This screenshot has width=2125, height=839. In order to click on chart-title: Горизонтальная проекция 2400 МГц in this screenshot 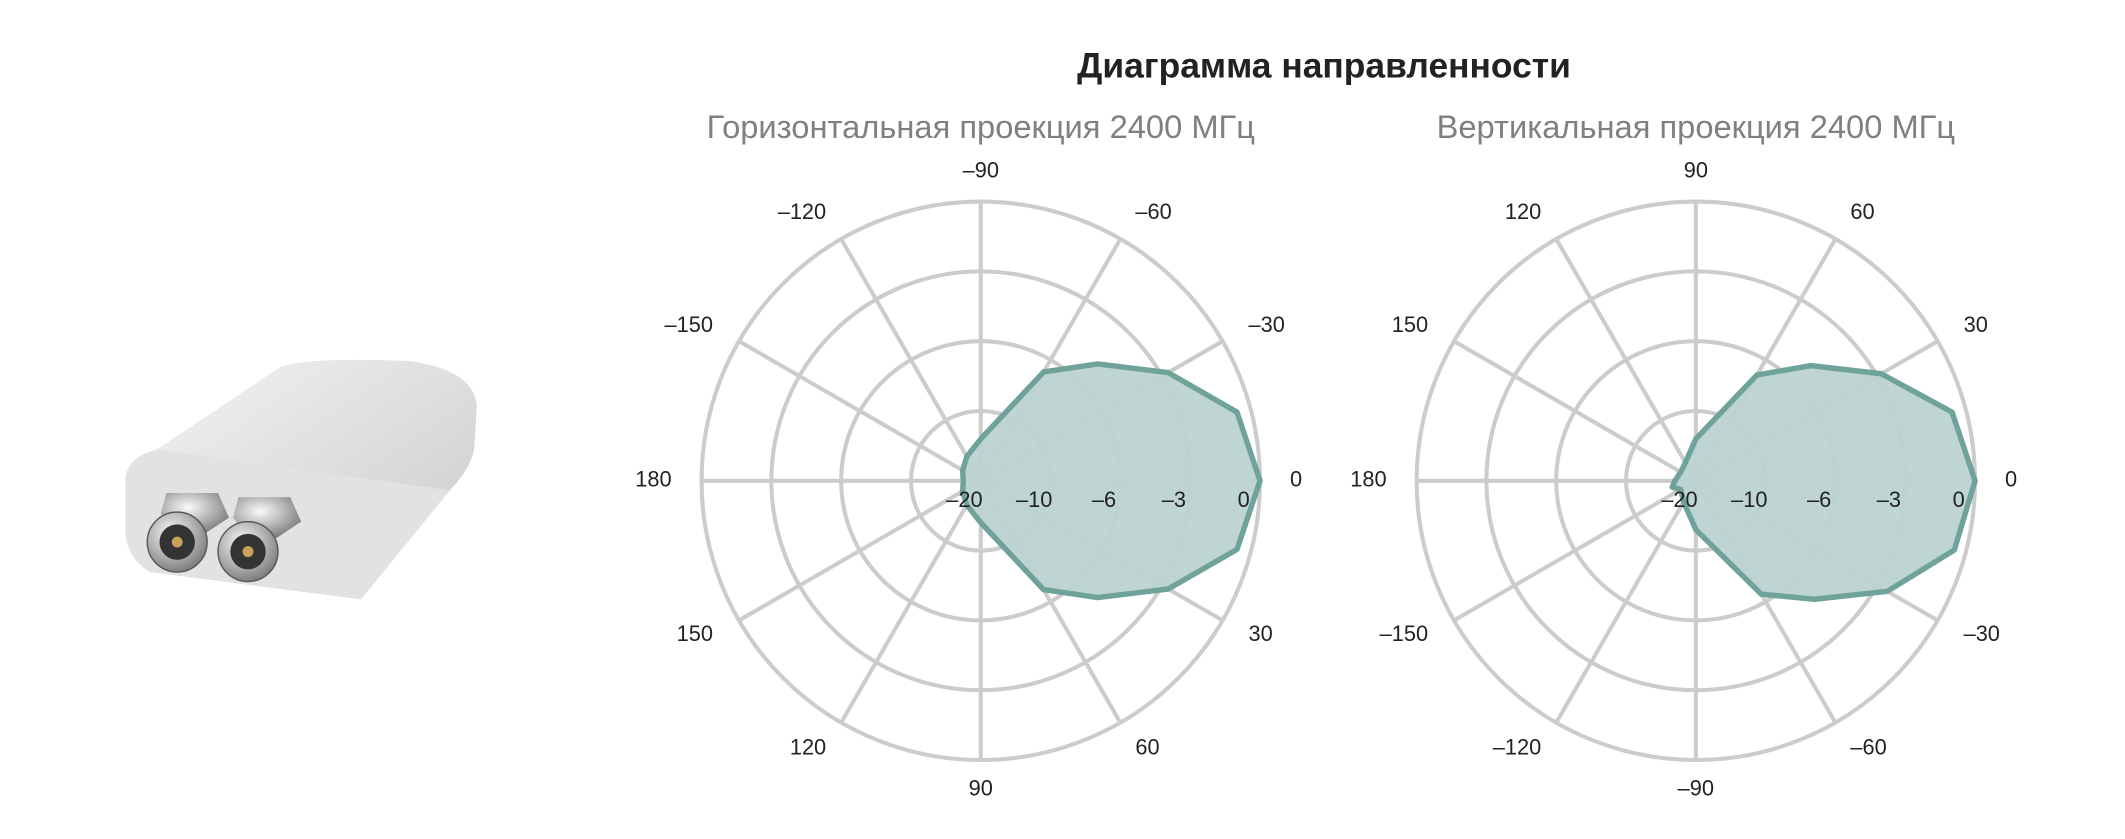, I will do `click(981, 126)`.